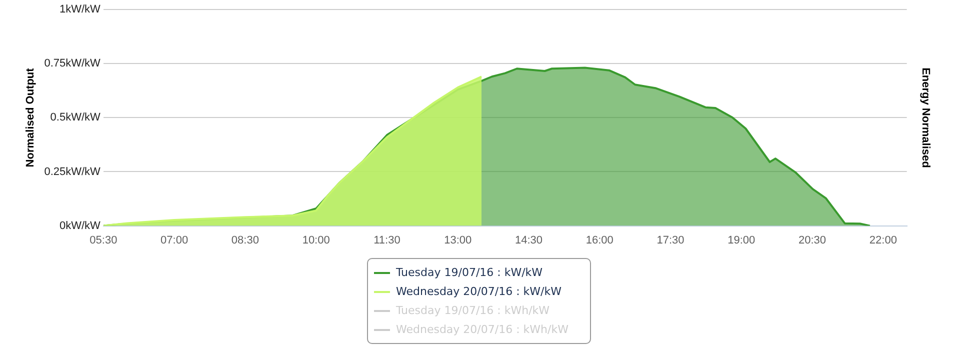 The image size is (958, 348). What do you see at coordinates (387, 240) in the screenshot?
I see `x-tick-label: 11:30` at bounding box center [387, 240].